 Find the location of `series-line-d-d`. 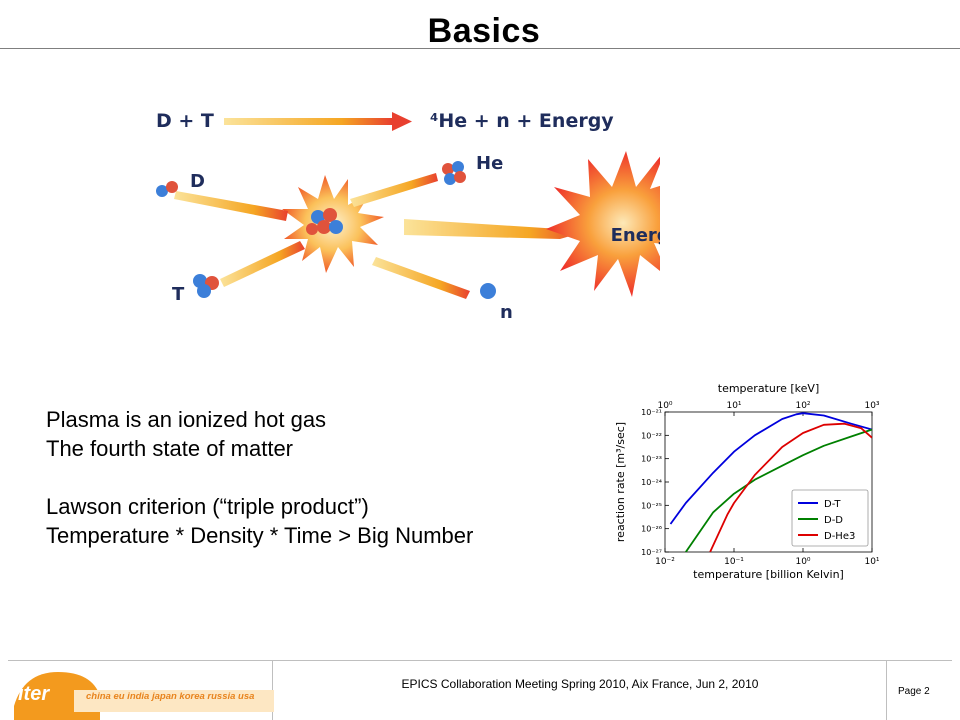

series-line-d-d is located at coordinates (778, 490).